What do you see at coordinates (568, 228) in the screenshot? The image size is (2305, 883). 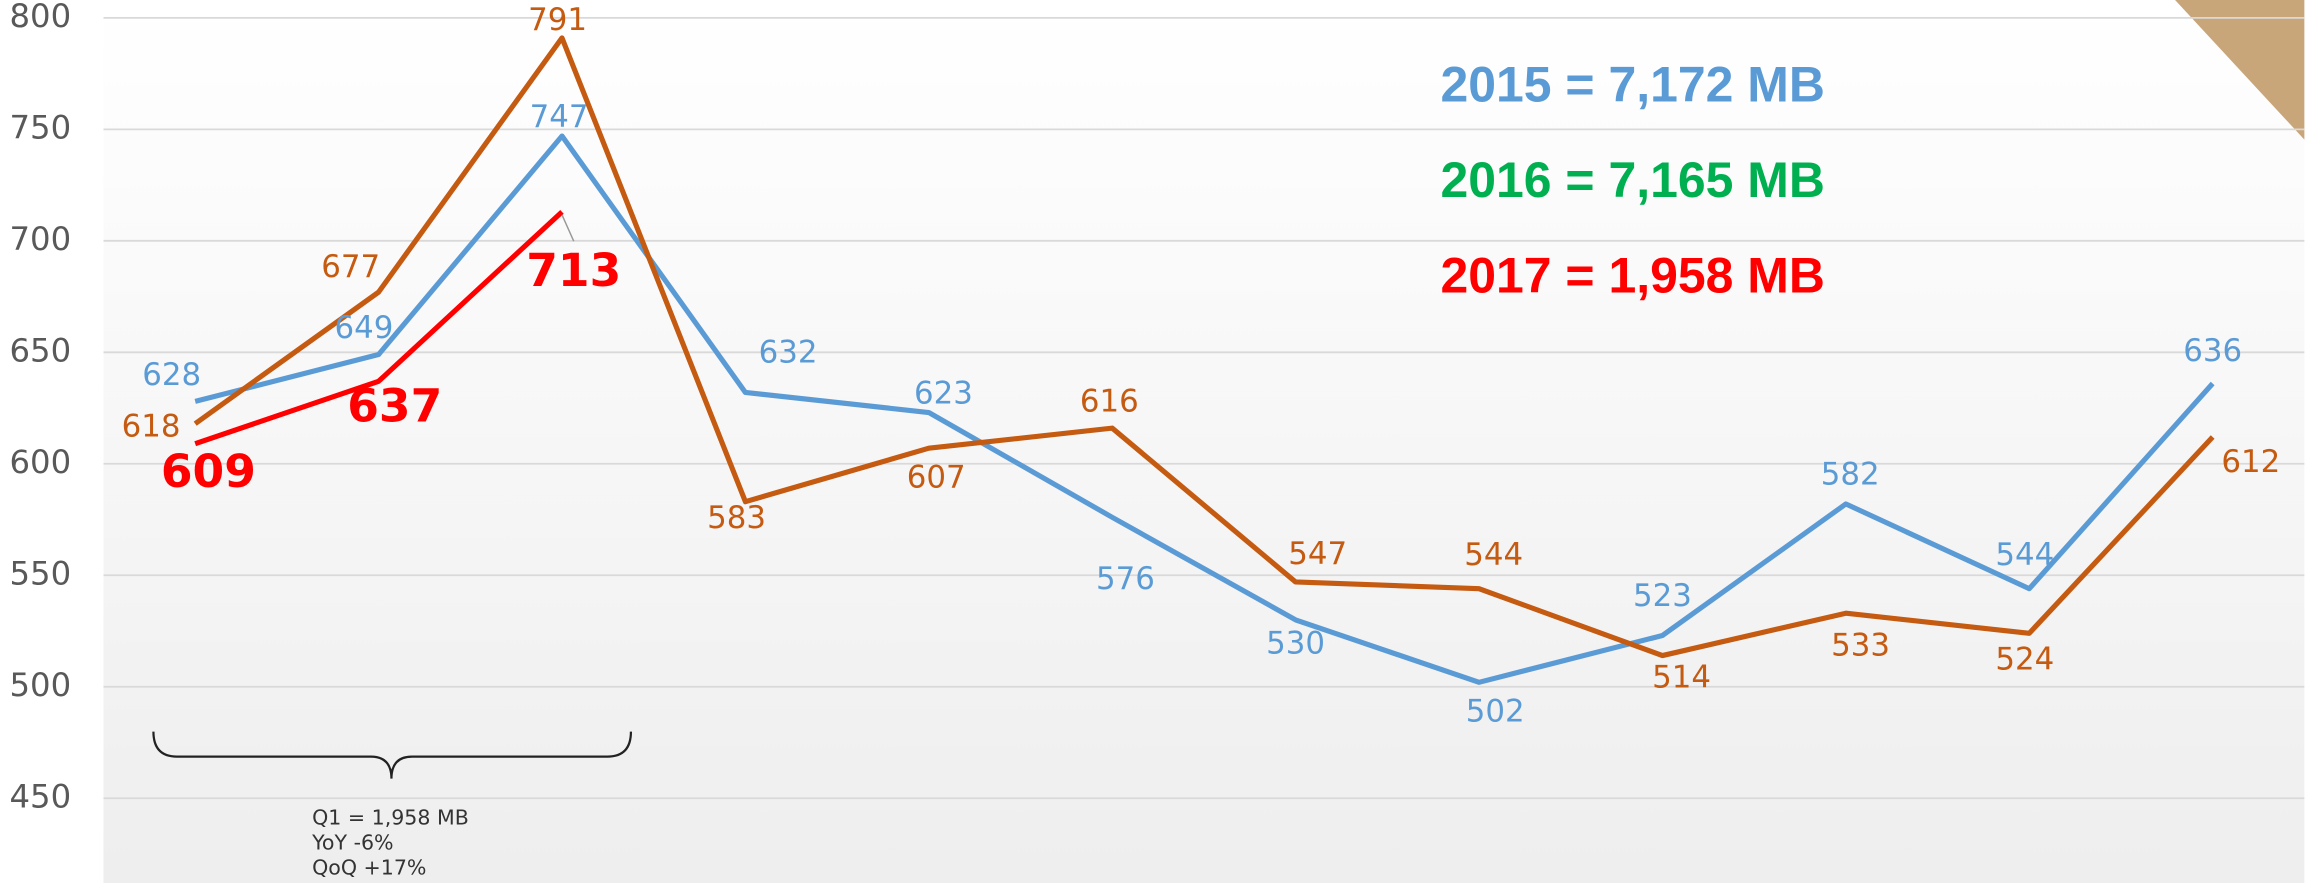 I see `leader-line` at bounding box center [568, 228].